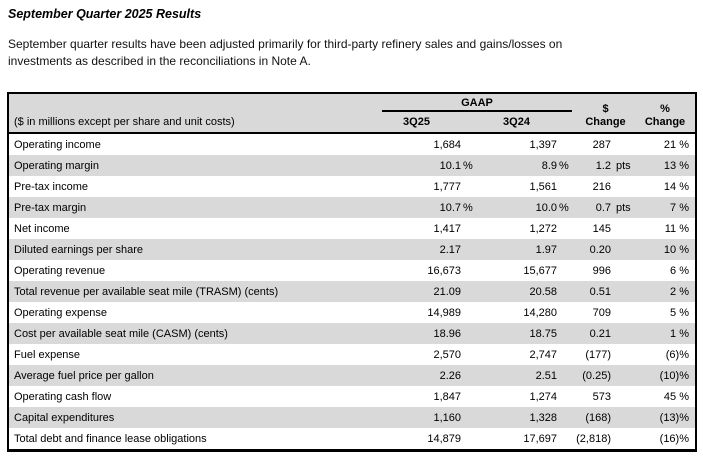 The height and width of the screenshot is (456, 703). I want to click on row-label: Pre-tax income, so click(51, 186).